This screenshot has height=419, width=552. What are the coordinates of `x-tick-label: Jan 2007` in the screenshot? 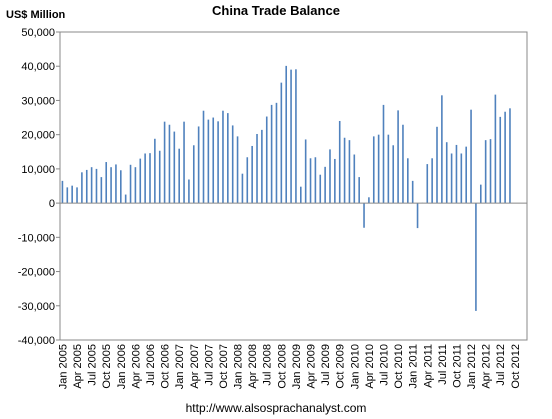 It's located at (180, 366).